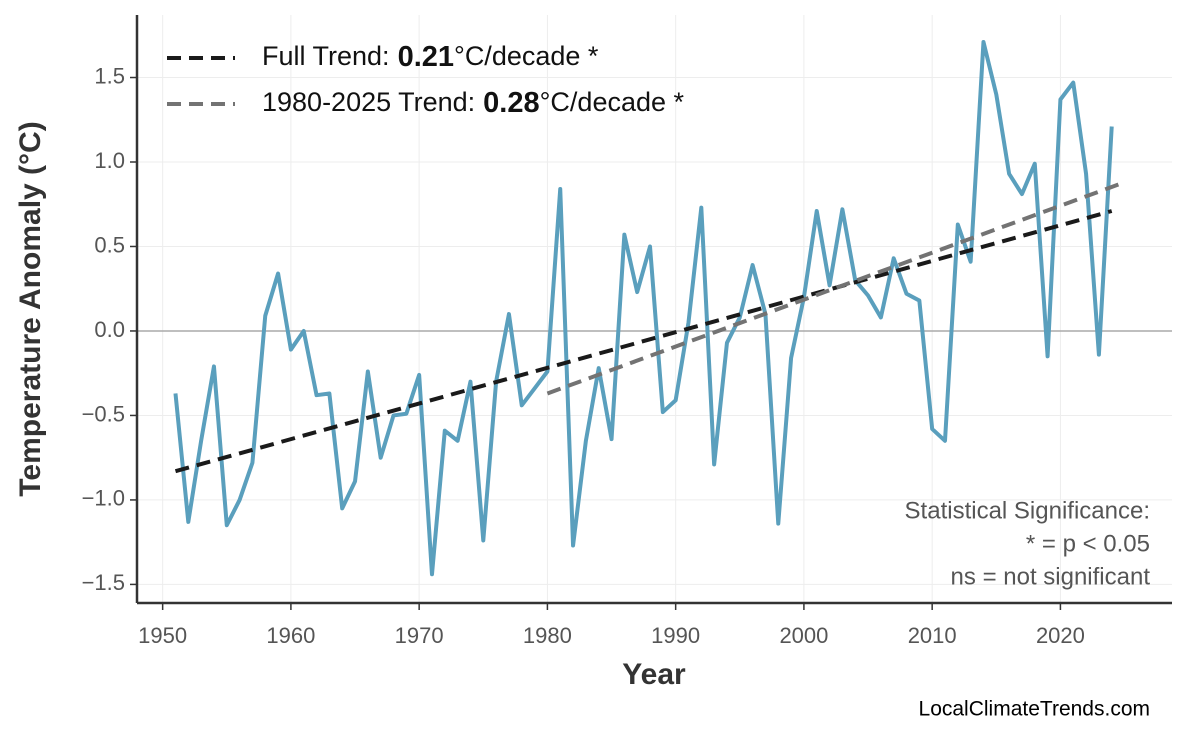 The image size is (1186, 737). Describe the element at coordinates (1034, 709) in the screenshot. I see `watermark: LocalClimateTrends.com` at that location.